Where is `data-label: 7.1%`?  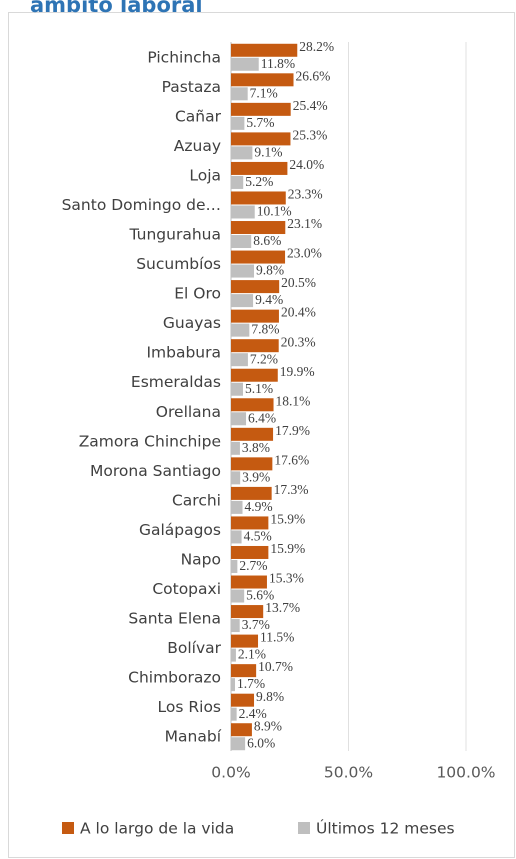
data-label: 7.1% is located at coordinates (264, 92).